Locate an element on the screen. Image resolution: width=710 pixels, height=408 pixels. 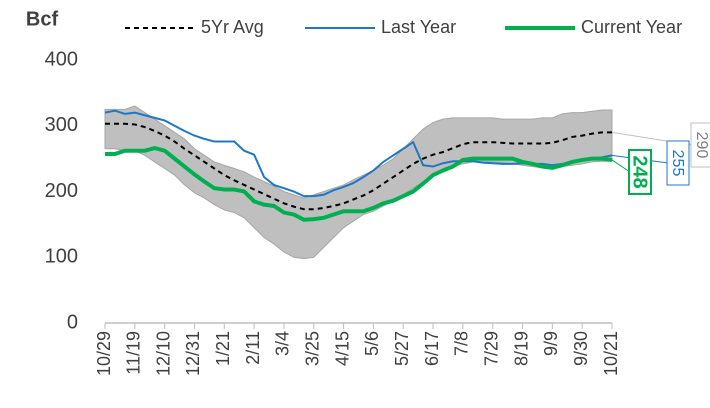
x-tick-label: 5/27 is located at coordinates (402, 348).